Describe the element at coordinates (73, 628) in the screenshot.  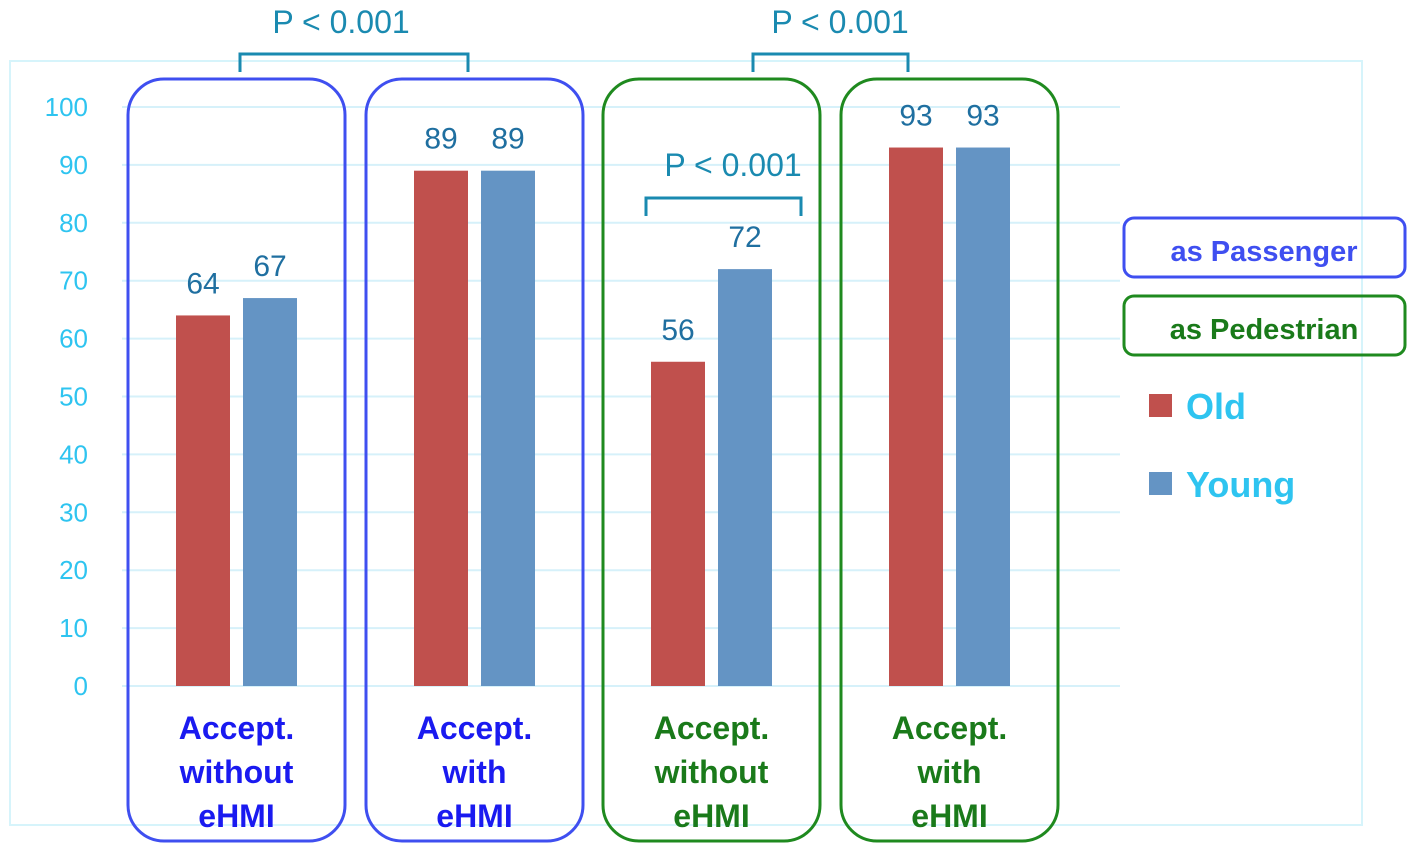
I see `y-tick-label: 10` at that location.